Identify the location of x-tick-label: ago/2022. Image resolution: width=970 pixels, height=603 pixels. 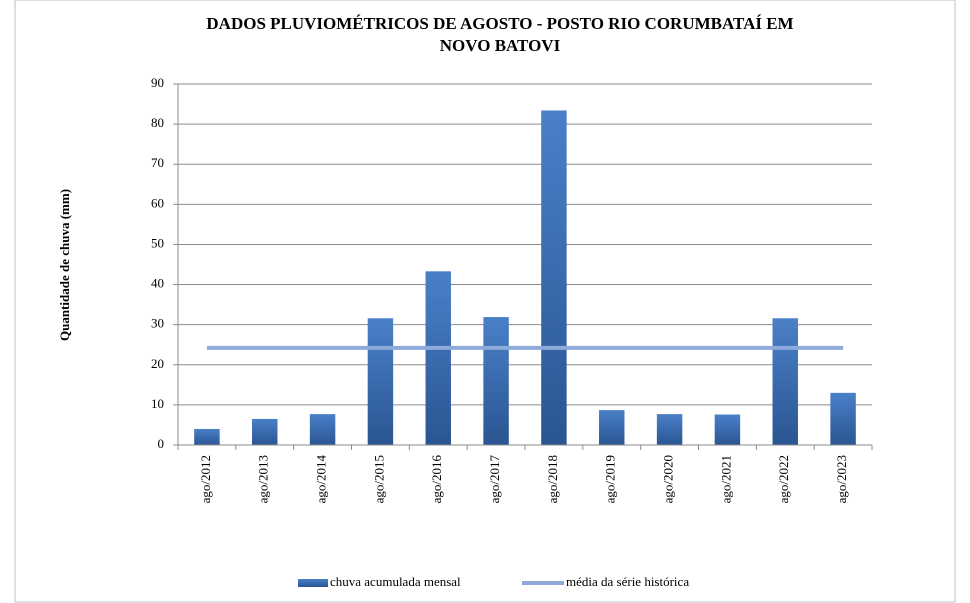
(783, 479).